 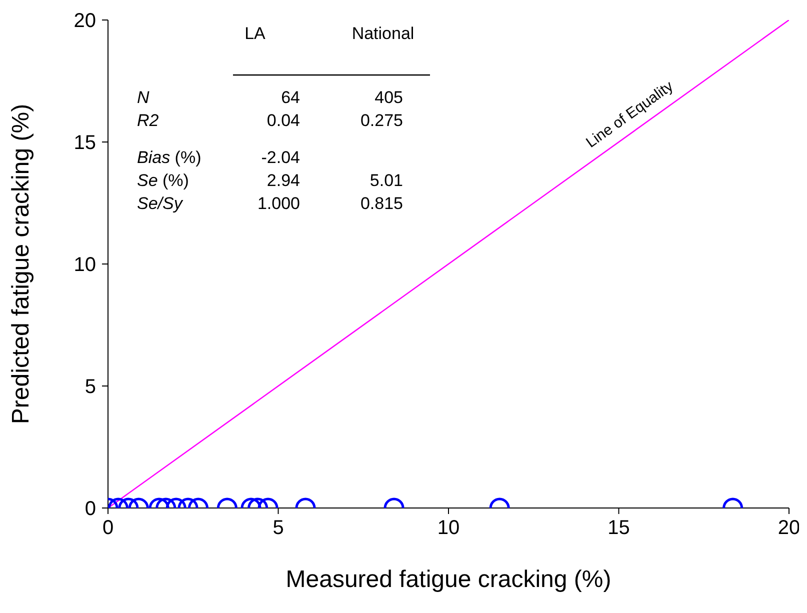 I want to click on annotation: 1.000, so click(x=278, y=204).